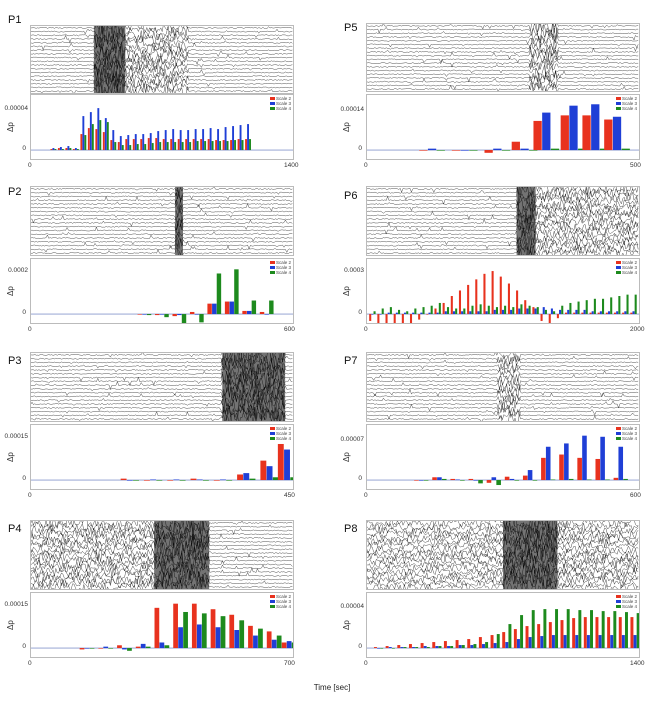 The width and height of the screenshot is (664, 709). Describe the element at coordinates (163, 625) in the screenshot. I see `bar-chart-p4` at that location.